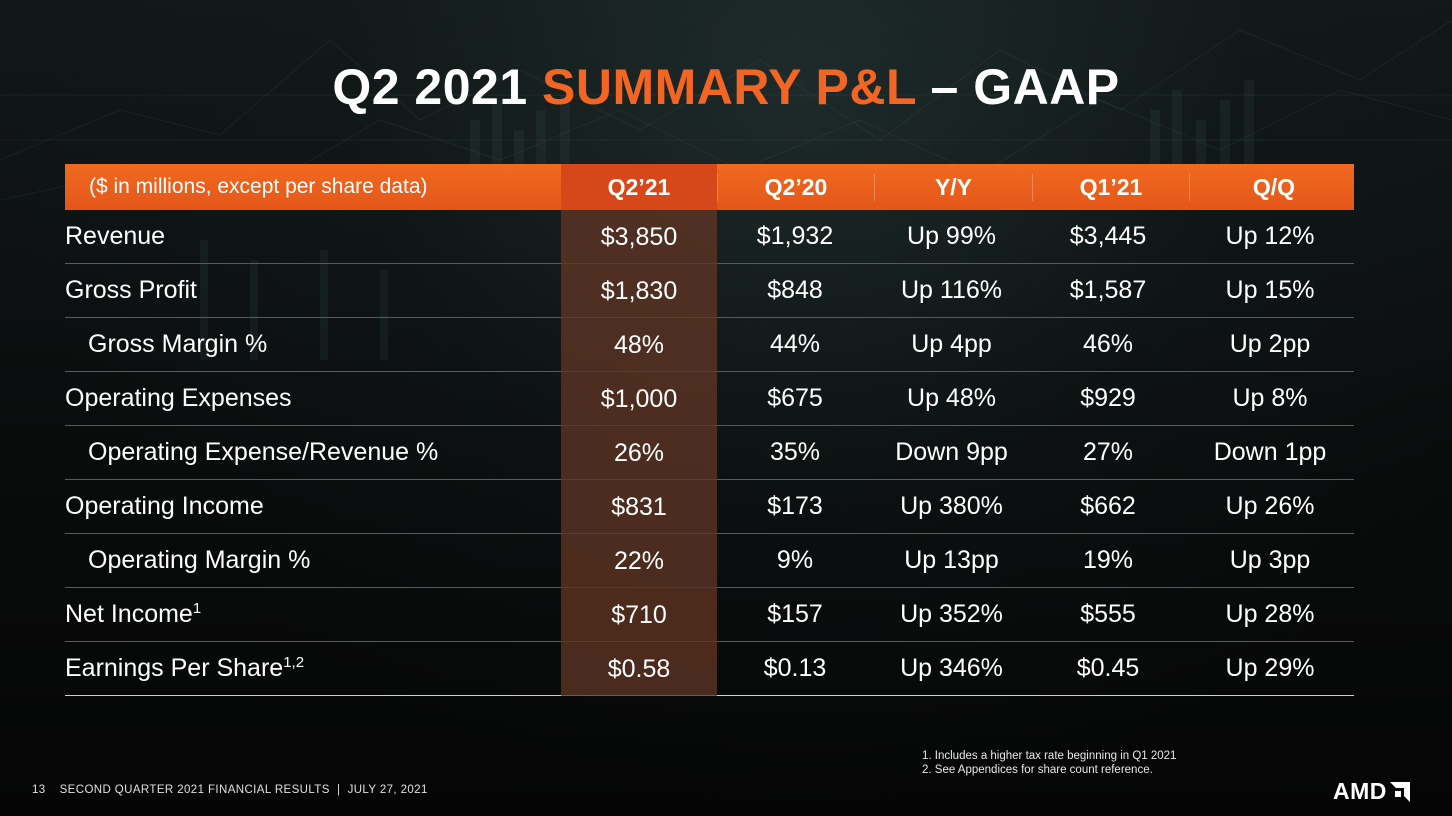 The height and width of the screenshot is (816, 1452). What do you see at coordinates (197, 608) in the screenshot?
I see `footnote-ref: 1` at bounding box center [197, 608].